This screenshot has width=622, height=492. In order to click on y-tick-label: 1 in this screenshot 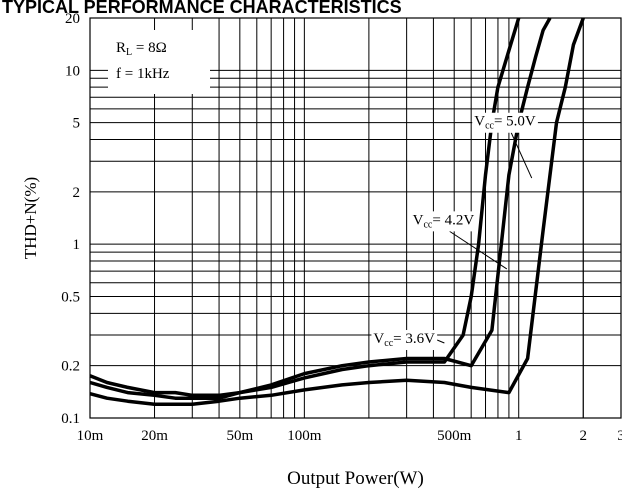, I will do `click(77, 245)`.